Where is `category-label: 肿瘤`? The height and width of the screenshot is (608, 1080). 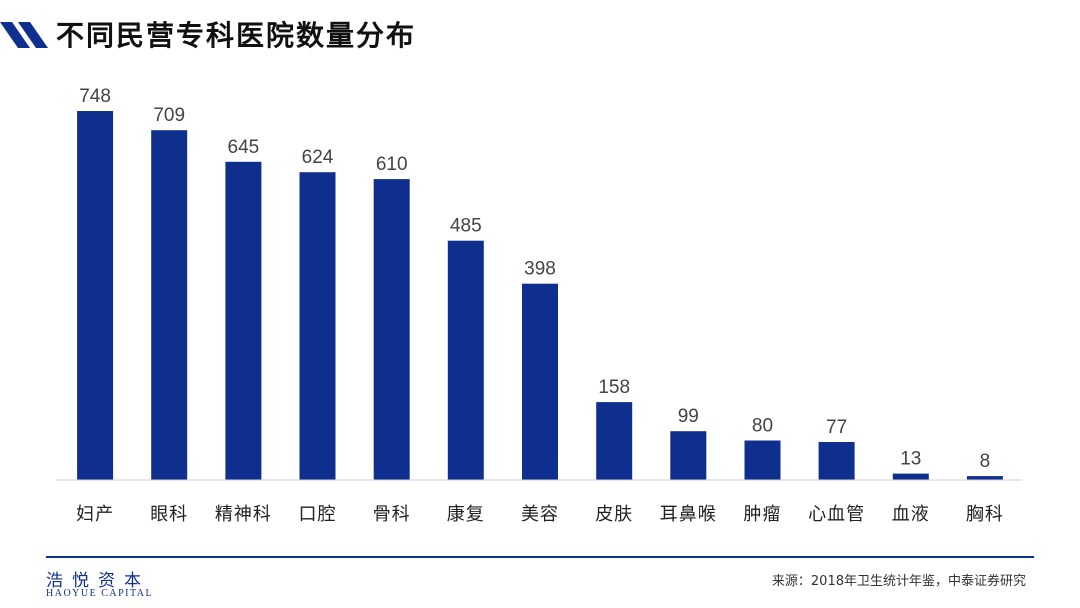
category-label: 肿瘤 is located at coordinates (763, 514).